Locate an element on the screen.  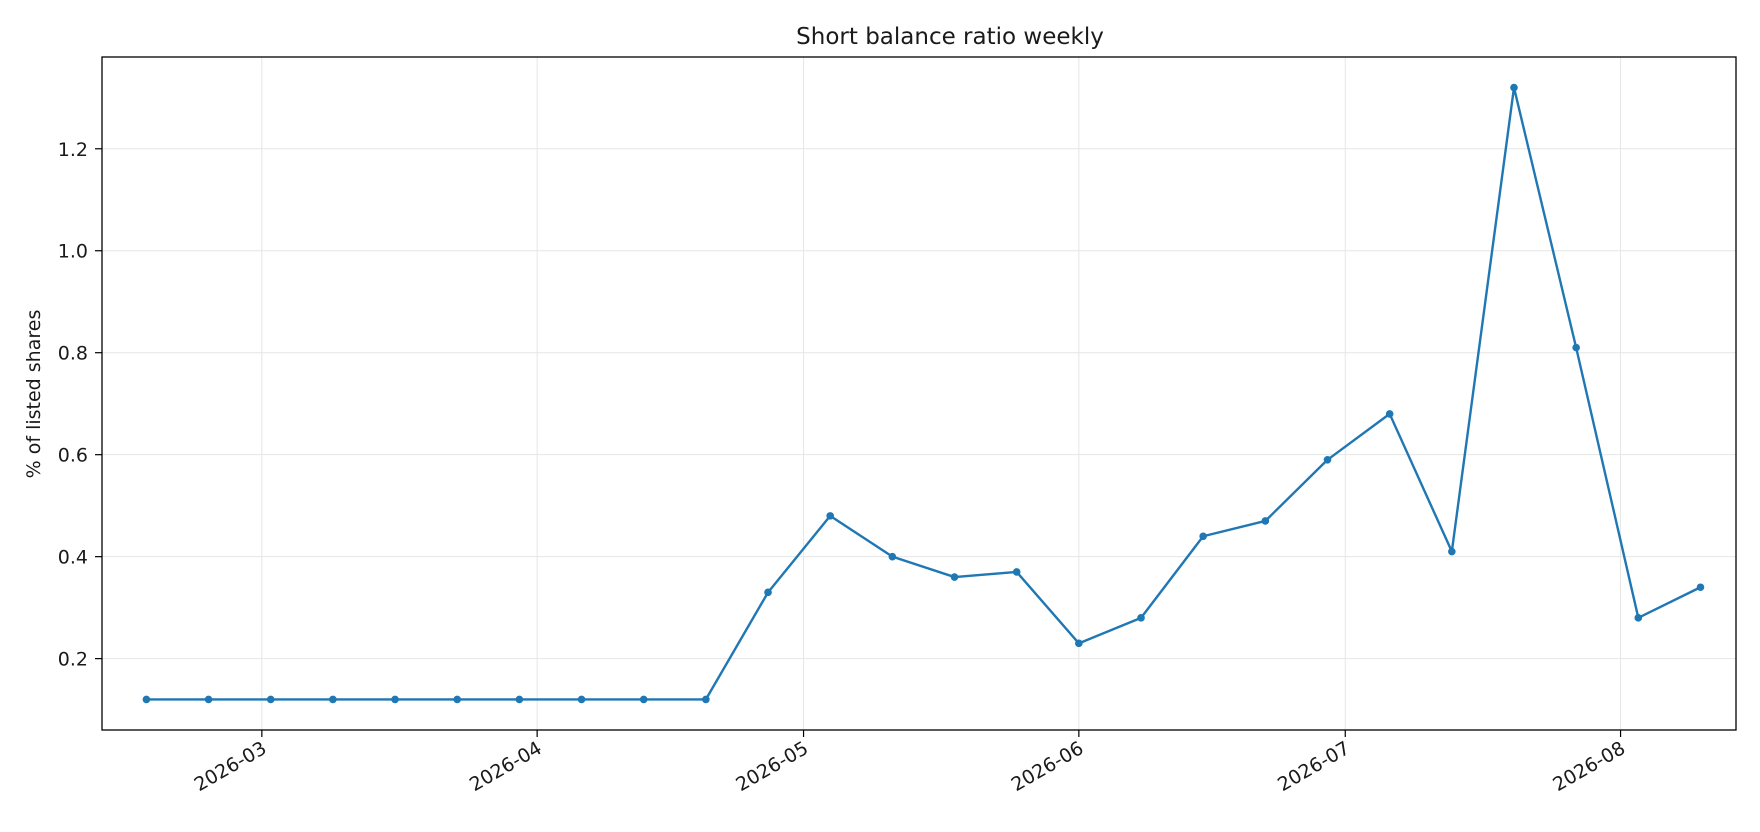
y-tick-label: 0.8 is located at coordinates (73, 354).